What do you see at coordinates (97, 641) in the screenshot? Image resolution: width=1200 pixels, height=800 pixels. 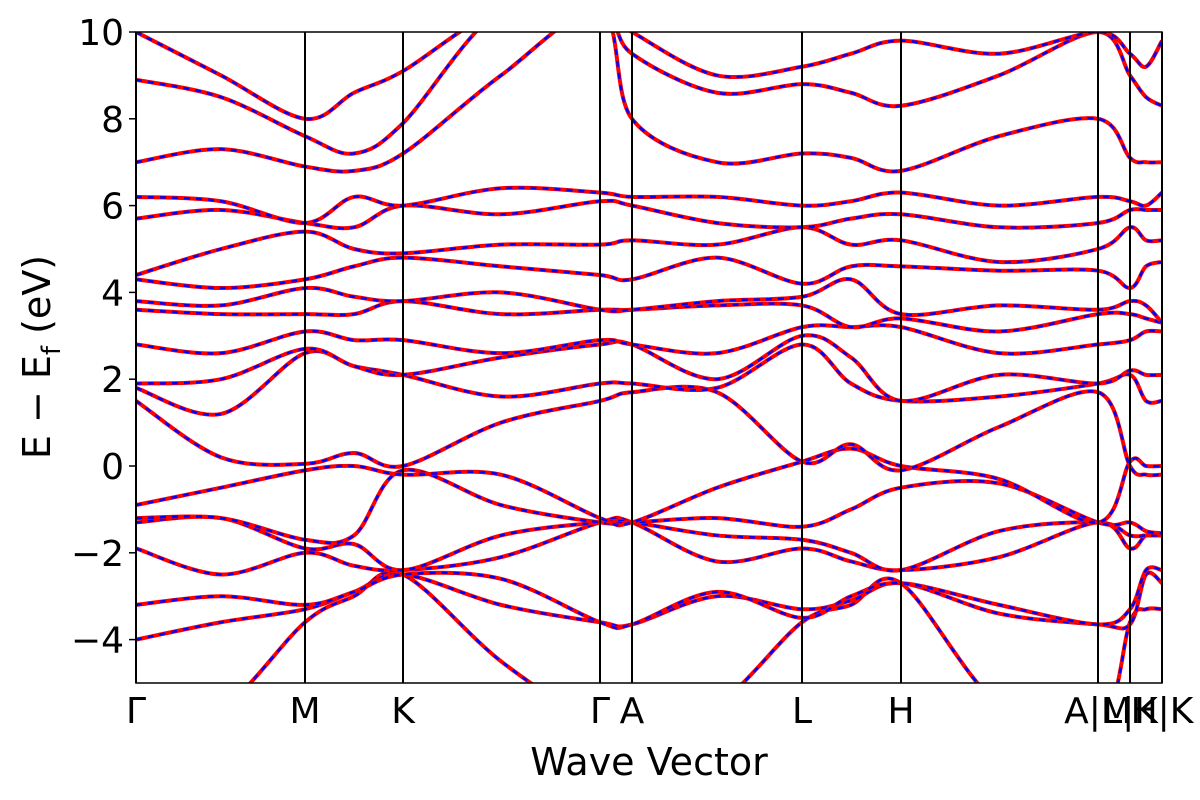 I see `y-tick-label: −4` at bounding box center [97, 641].